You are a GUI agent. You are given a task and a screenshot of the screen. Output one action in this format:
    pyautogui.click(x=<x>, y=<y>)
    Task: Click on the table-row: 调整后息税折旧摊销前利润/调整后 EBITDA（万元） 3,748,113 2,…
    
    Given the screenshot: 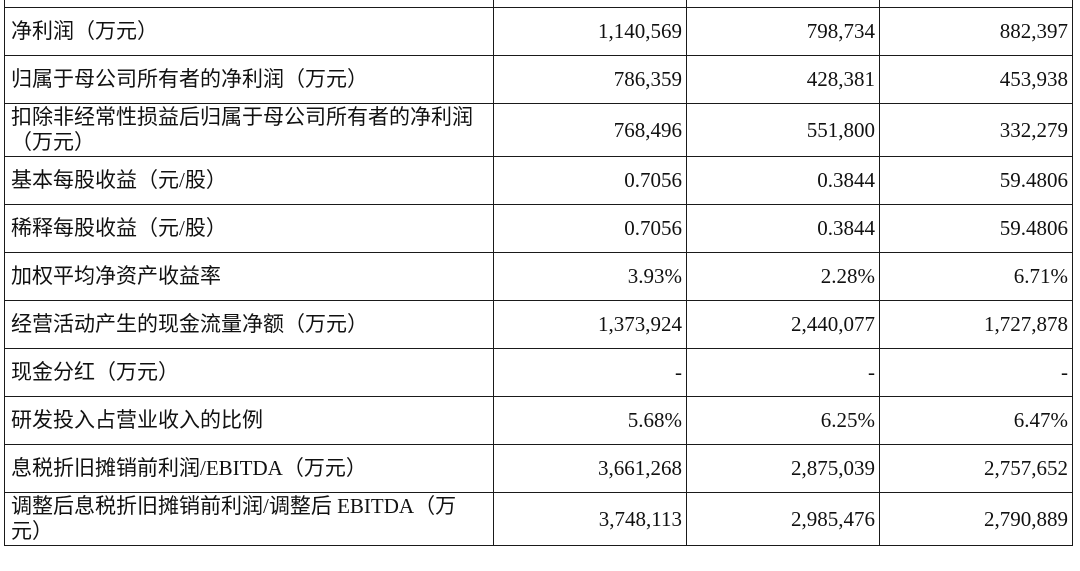 What is the action you would take?
    pyautogui.click(x=538, y=519)
    